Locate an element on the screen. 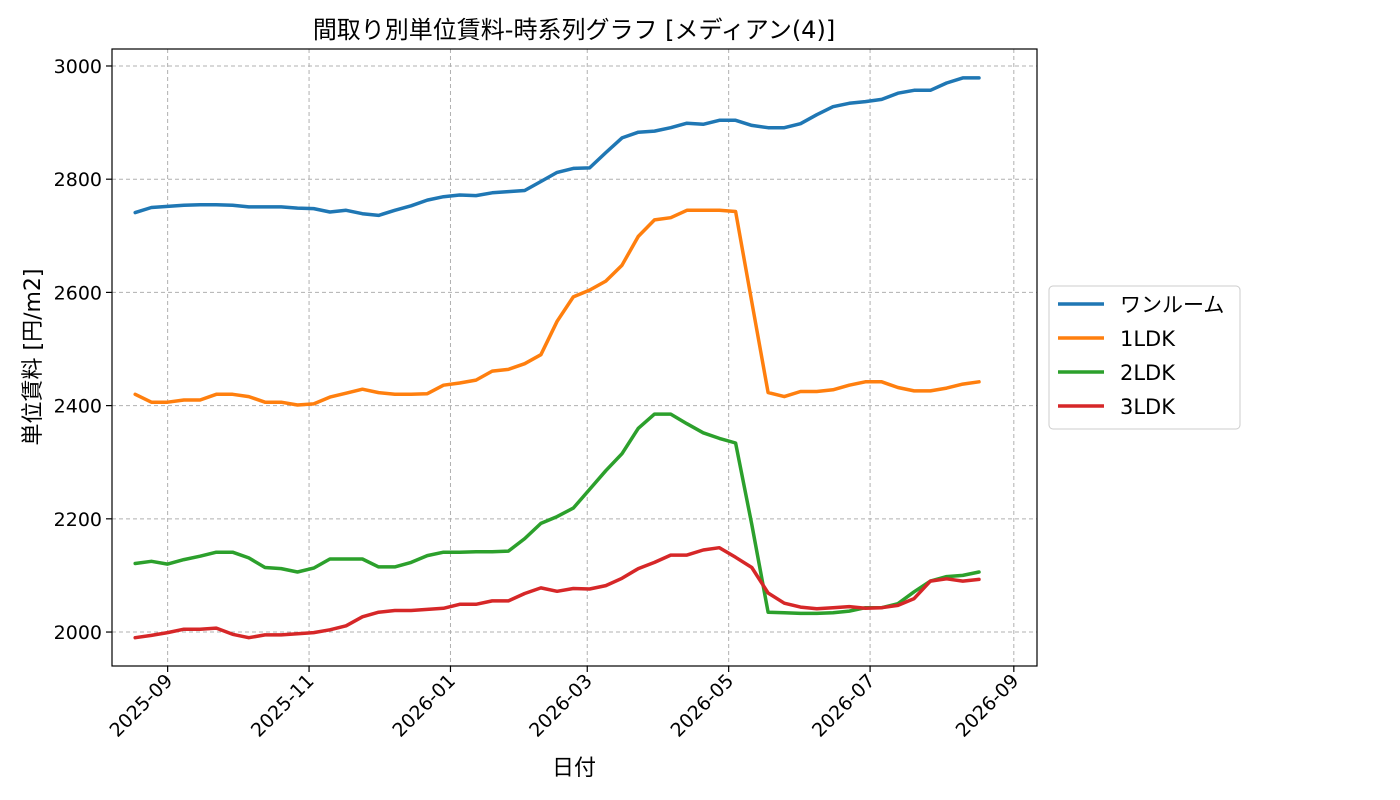 Image resolution: width=1400 pixels, height=800 pixels. chart-title: 間取り別単位賃料-時系列グラフ [メディアン(4)] is located at coordinates (574, 30).